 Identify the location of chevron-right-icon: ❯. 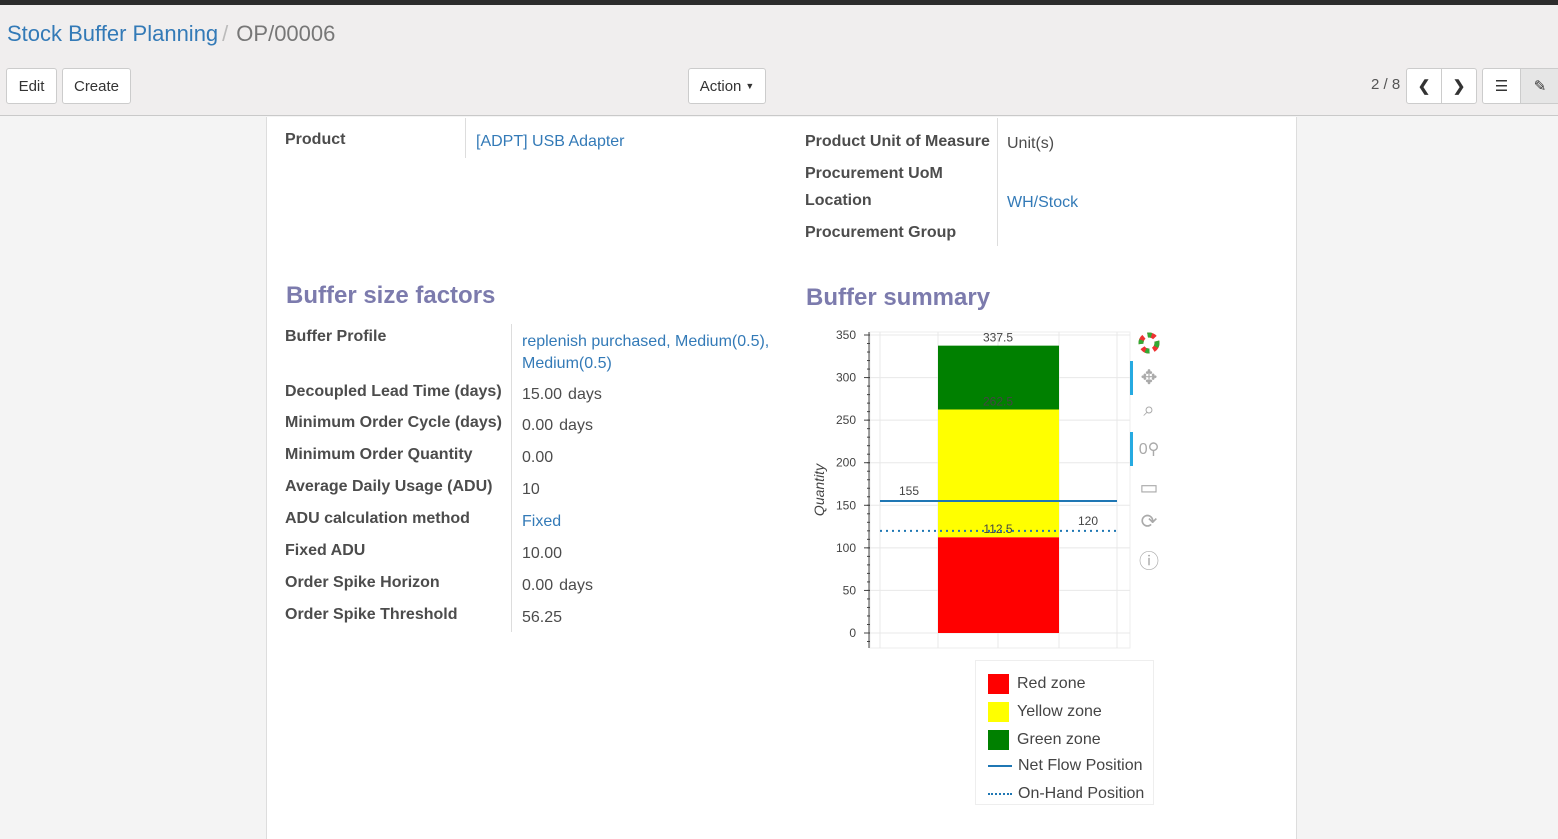
(1459, 86).